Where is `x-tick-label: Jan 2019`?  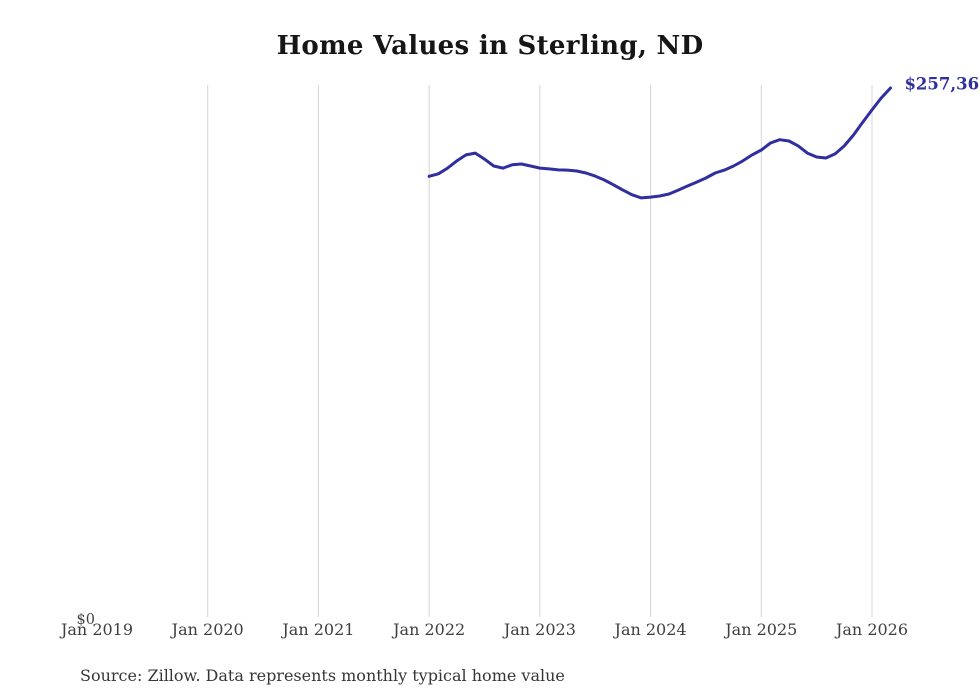 x-tick-label: Jan 2019 is located at coordinates (97, 629).